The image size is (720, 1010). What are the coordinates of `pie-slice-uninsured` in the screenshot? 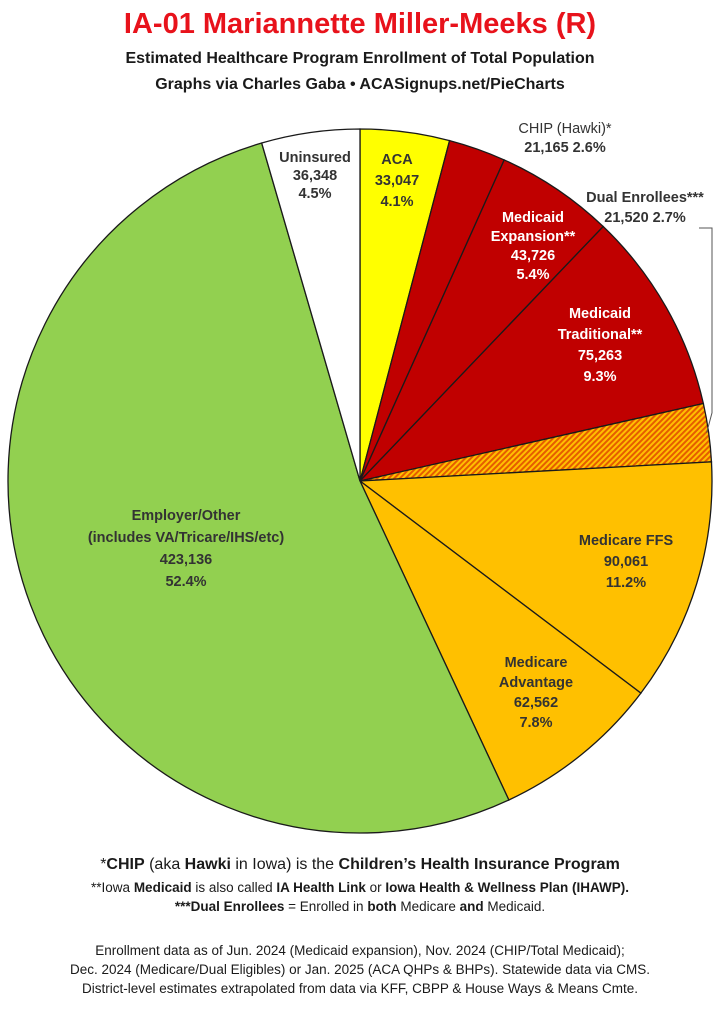 It's located at (310, 305).